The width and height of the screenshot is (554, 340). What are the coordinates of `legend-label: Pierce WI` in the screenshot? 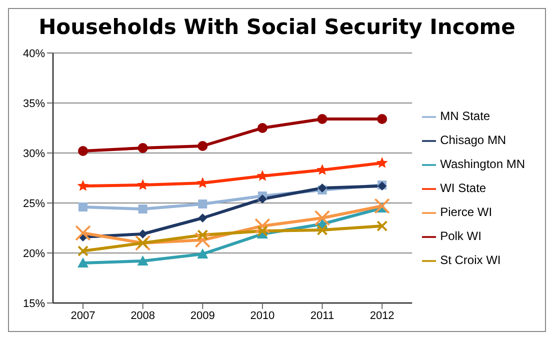 It's located at (466, 212).